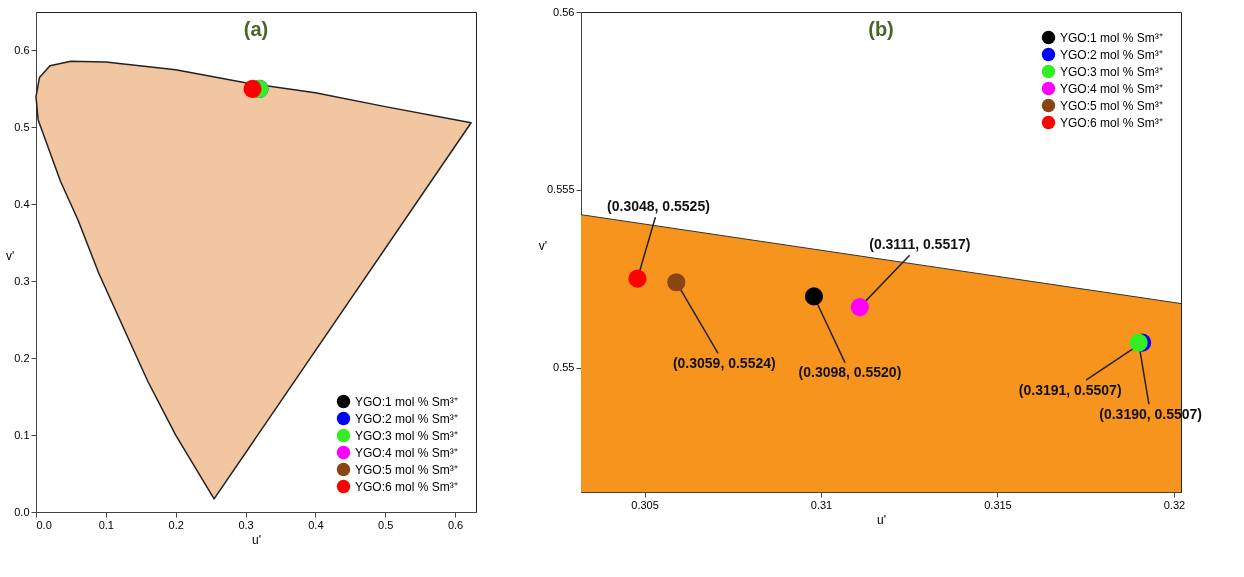  I want to click on x-tick-label: 0.2, so click(176, 524).